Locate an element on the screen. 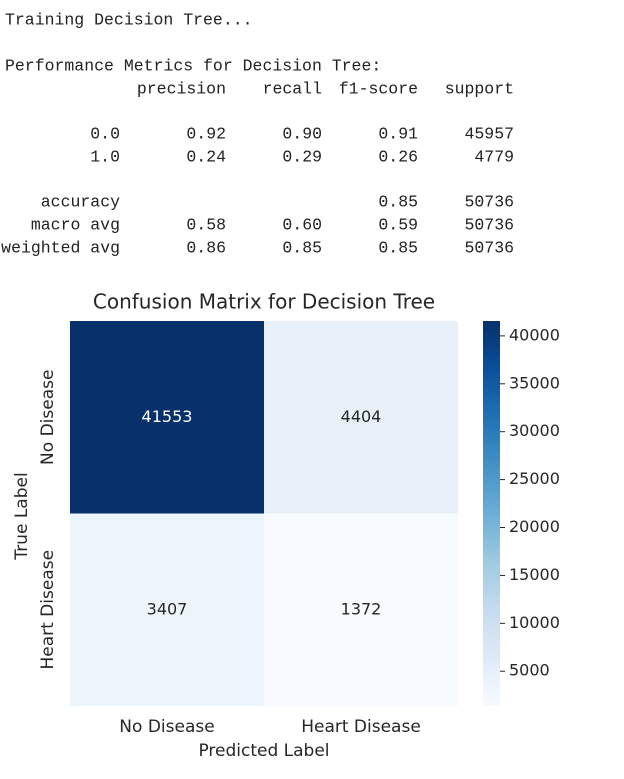  cell-annotation: 41553 is located at coordinates (167, 416).